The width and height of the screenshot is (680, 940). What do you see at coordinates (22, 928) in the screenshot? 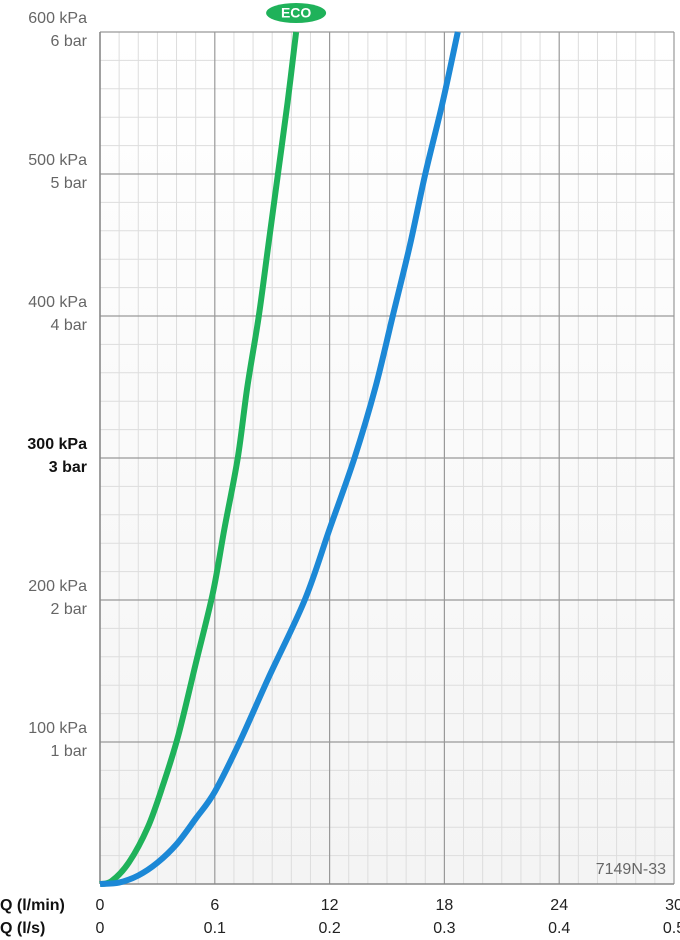
I see `x2-axis-title: Q (l/s)` at bounding box center [22, 928].